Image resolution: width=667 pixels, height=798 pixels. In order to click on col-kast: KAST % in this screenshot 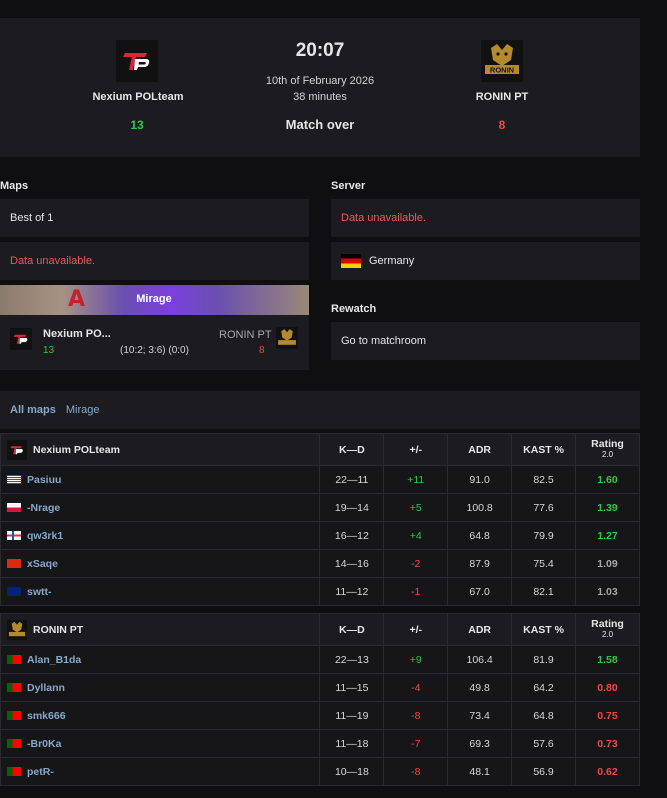, I will do `click(544, 449)`.